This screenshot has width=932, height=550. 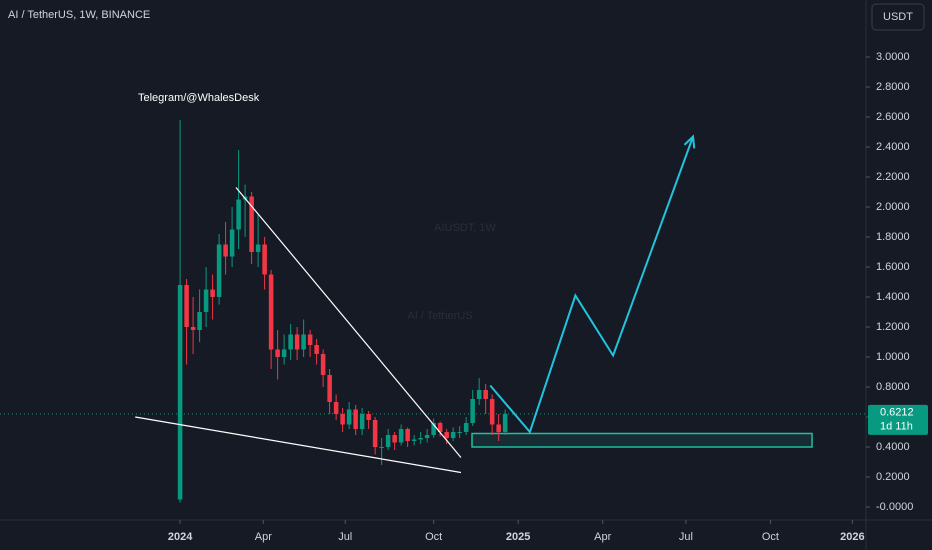 I want to click on y-tick-label: 2.2000, so click(x=893, y=177).